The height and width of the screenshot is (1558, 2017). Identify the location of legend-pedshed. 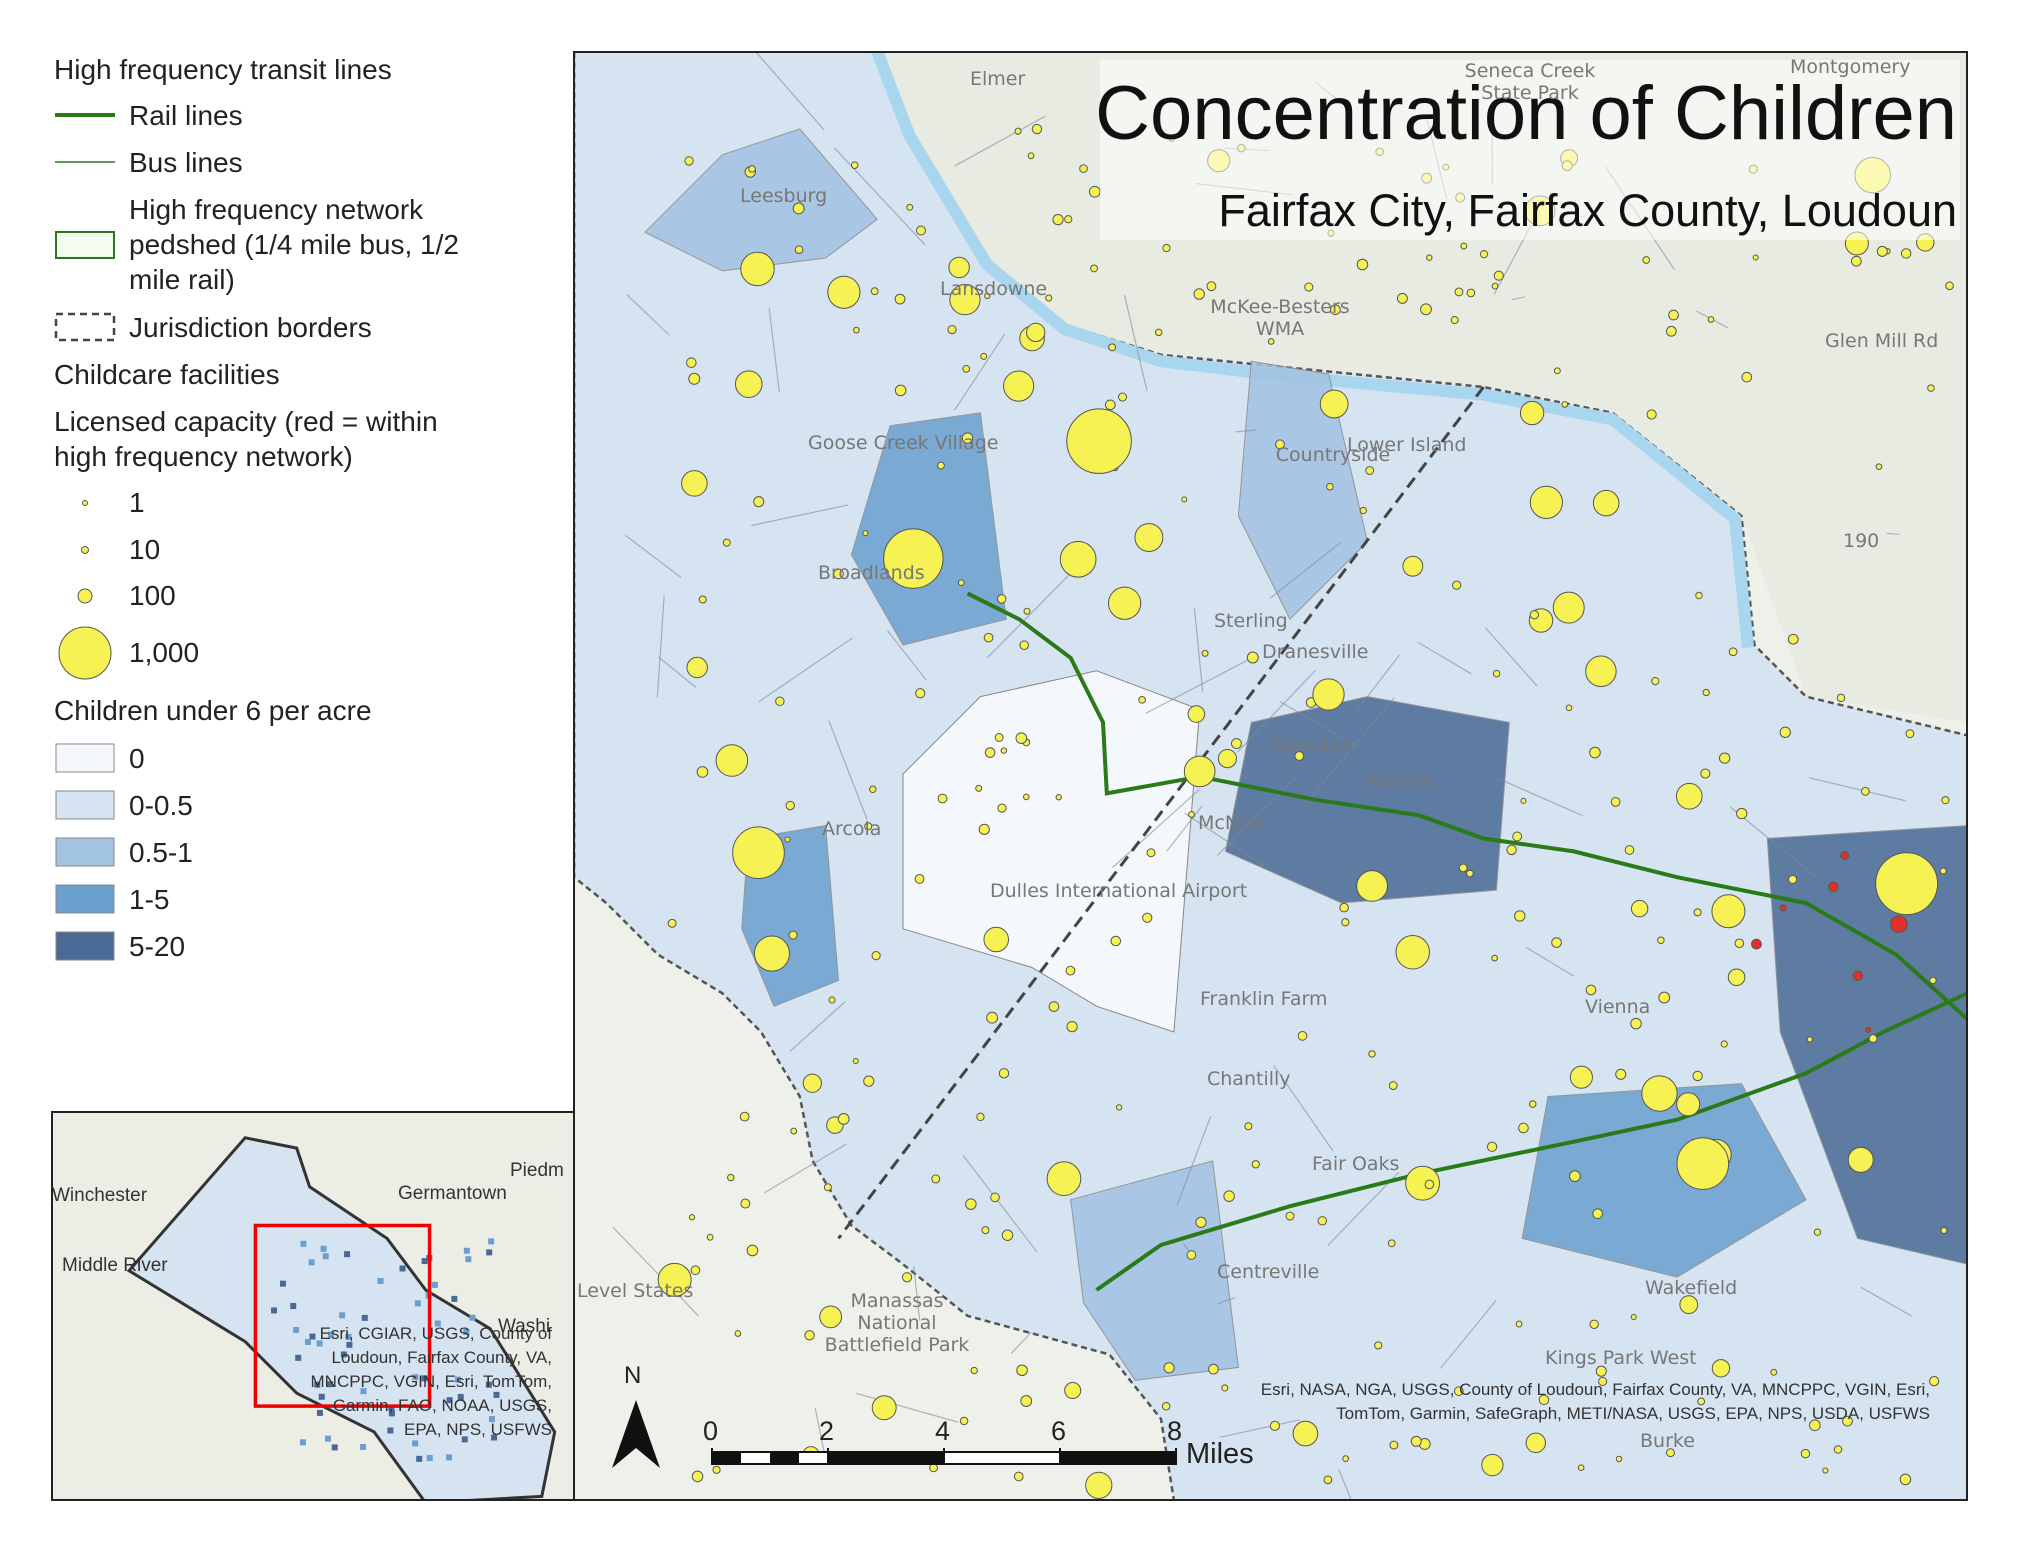
(85, 245).